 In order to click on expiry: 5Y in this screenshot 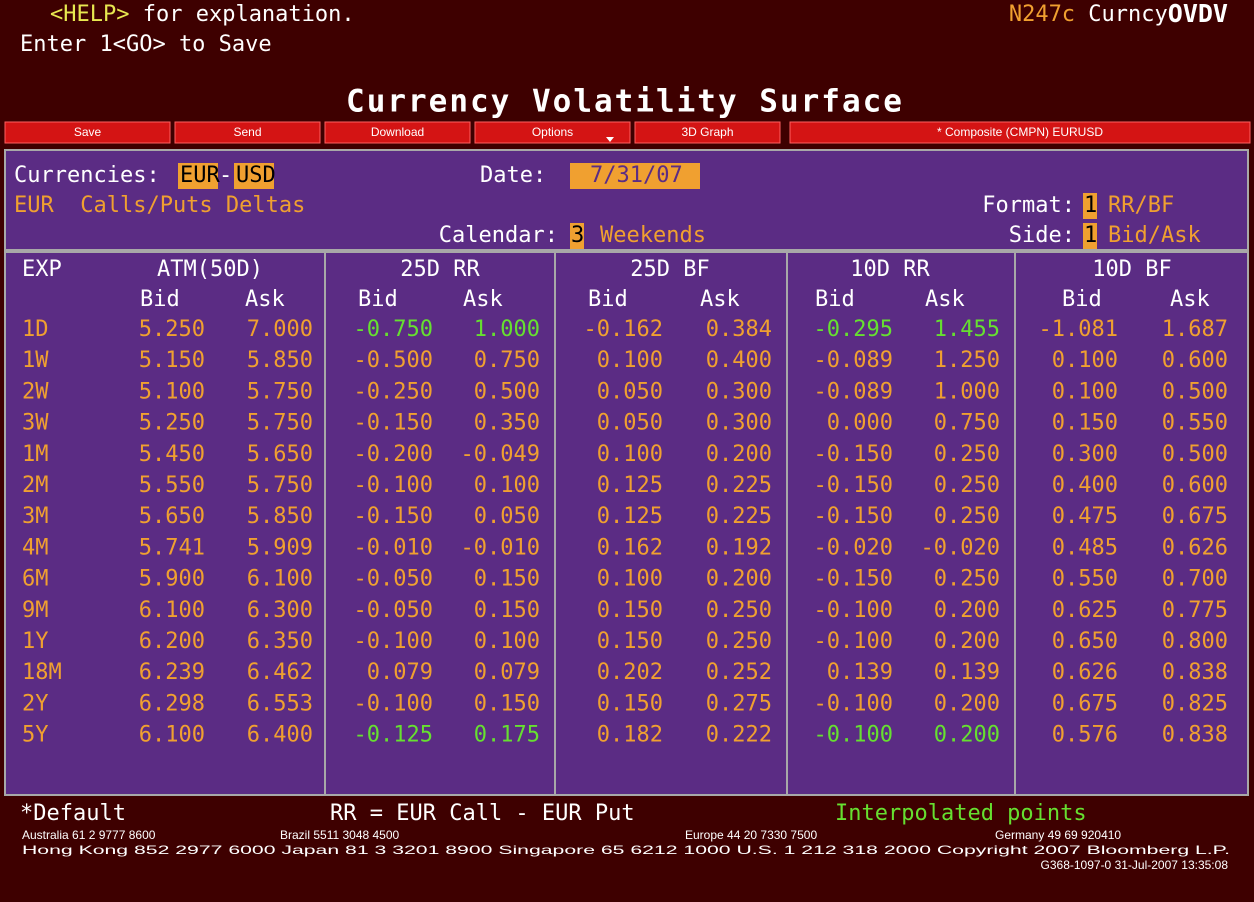, I will do `click(35, 735)`.